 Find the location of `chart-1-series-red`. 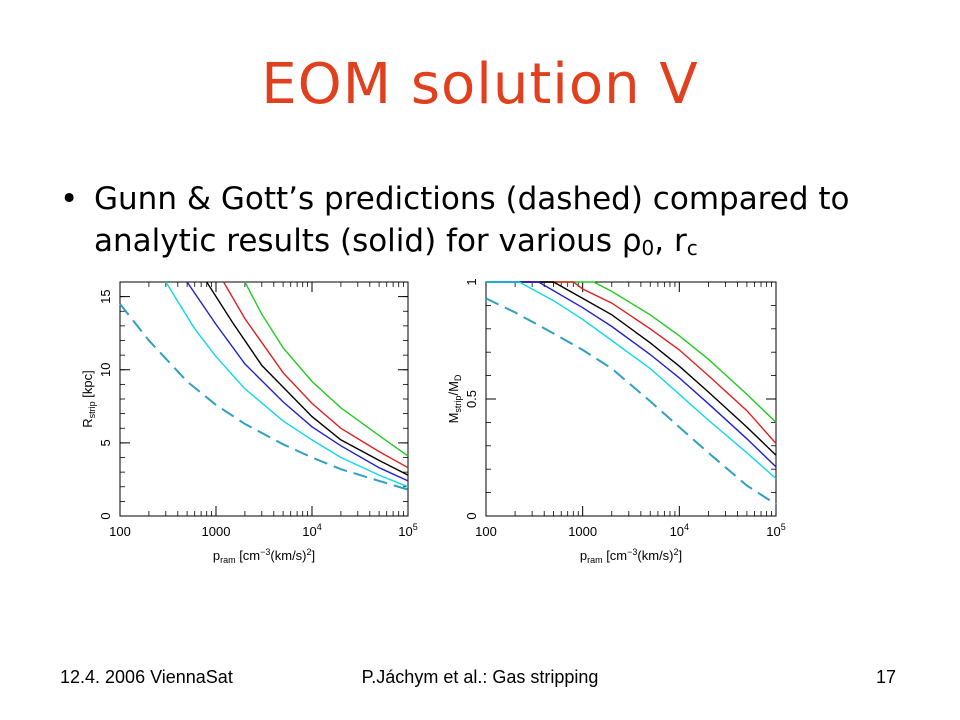

chart-1-series-red is located at coordinates (631, 362).